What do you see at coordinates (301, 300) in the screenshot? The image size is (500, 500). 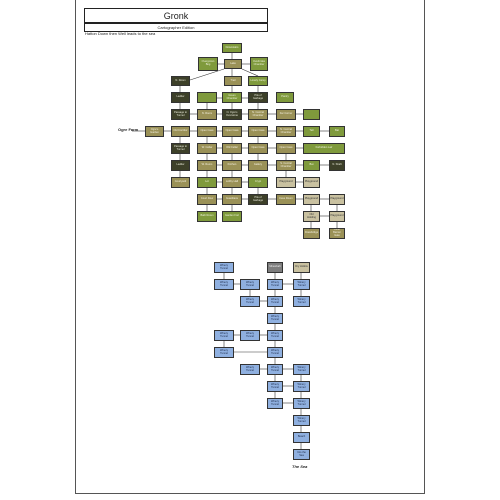 I see `lower-tunnel-10-label: Winery Tunnel` at bounding box center [301, 300].